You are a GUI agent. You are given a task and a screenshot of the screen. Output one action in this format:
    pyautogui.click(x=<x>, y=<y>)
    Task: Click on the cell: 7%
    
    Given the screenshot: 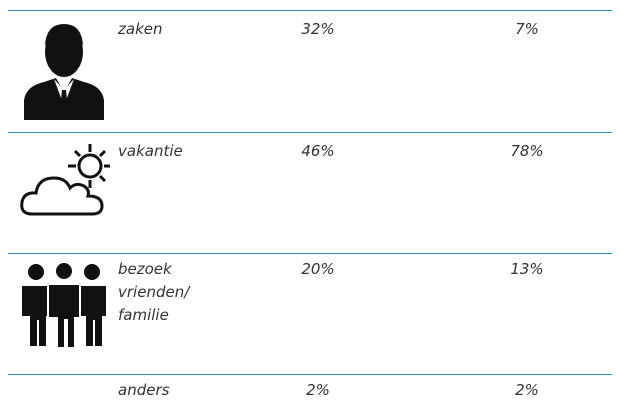 What is the action you would take?
    pyautogui.click(x=527, y=29)
    